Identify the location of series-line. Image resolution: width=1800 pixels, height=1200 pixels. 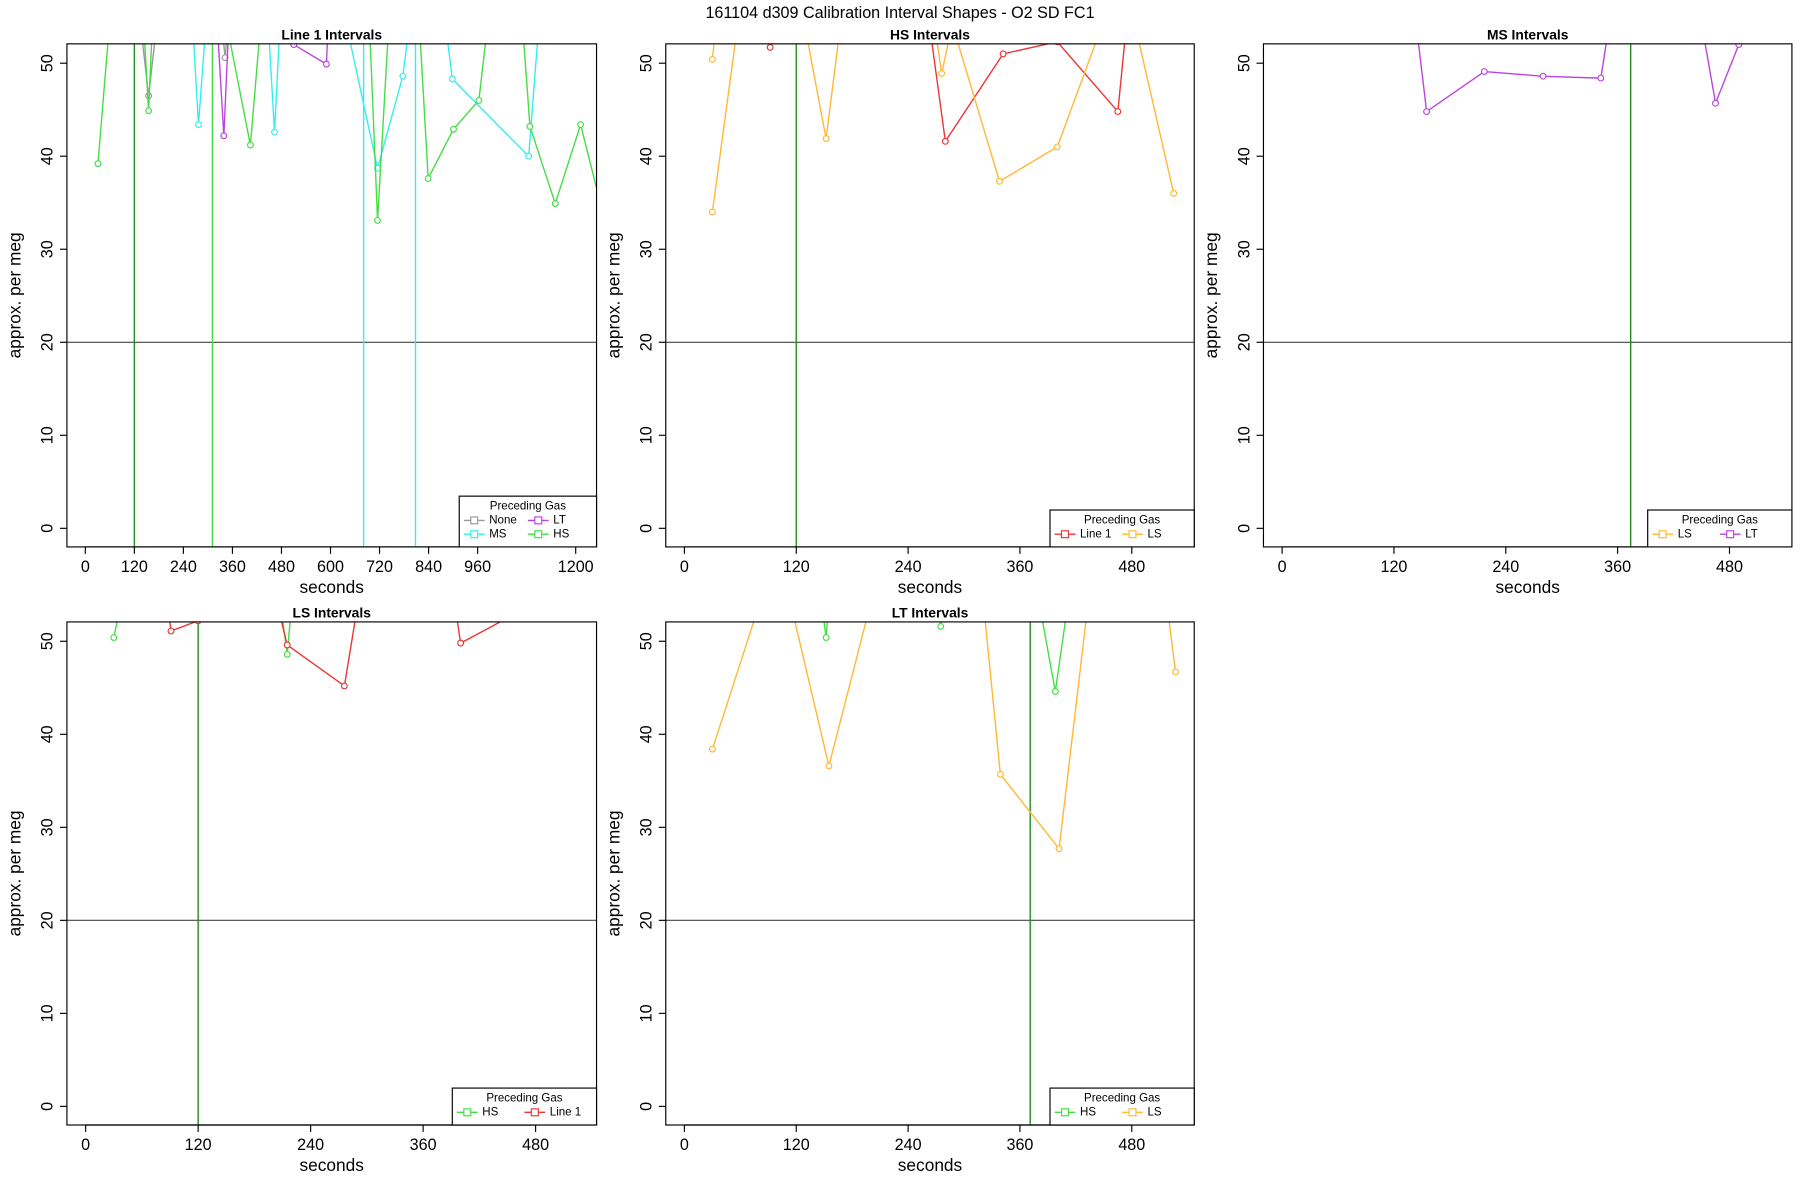
(1578, 78).